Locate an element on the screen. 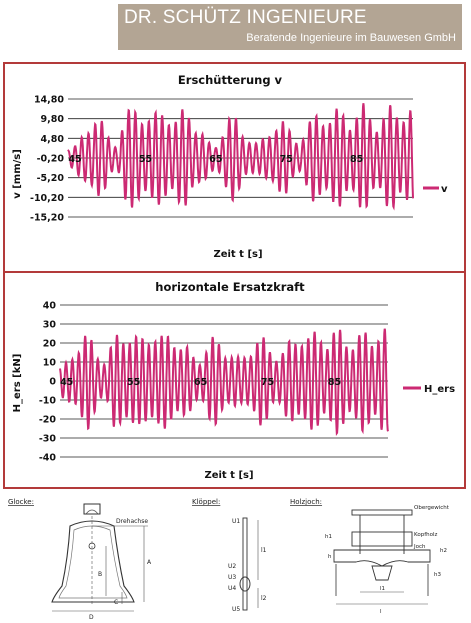 Image resolution: width=471 pixels, height=623 pixels. legend: H_ers is located at coordinates (429, 389).